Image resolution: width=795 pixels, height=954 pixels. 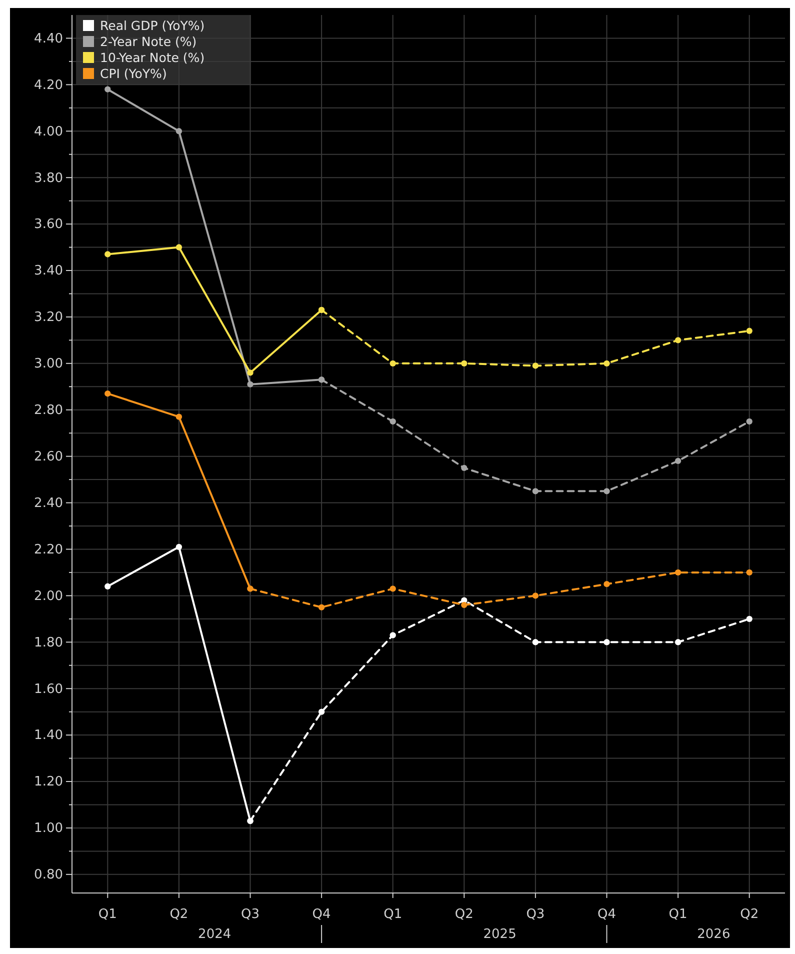 What do you see at coordinates (48, 410) in the screenshot?
I see `y-tick-label: 2.80` at bounding box center [48, 410].